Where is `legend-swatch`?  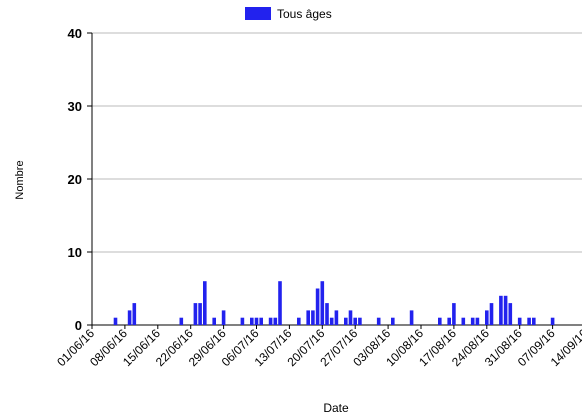
legend-swatch is located at coordinates (258, 13).